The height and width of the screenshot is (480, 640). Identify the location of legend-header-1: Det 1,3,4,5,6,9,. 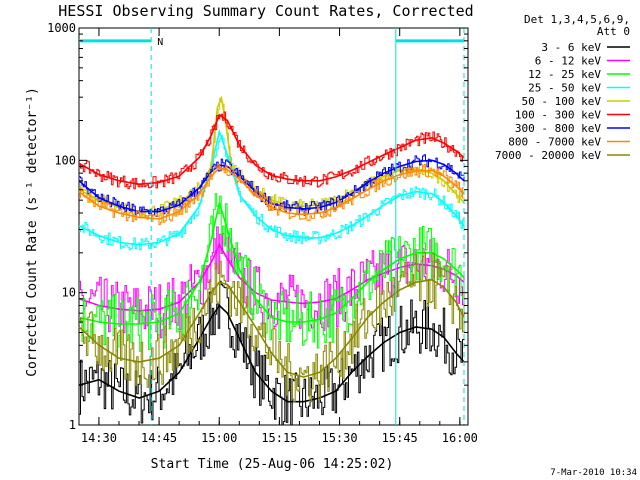
(577, 19).